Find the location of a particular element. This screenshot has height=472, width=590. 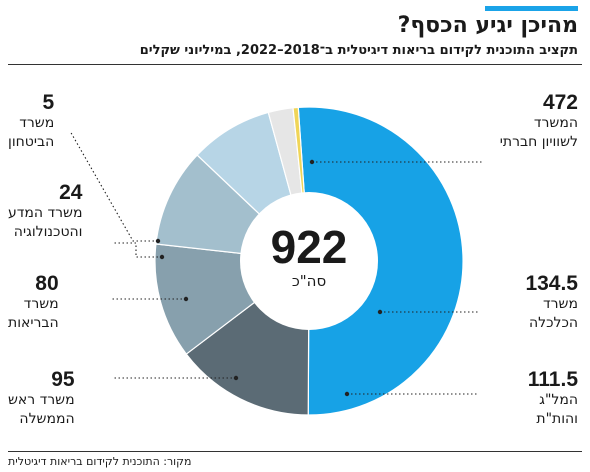

value-social-equality: 472 is located at coordinates (560, 102).